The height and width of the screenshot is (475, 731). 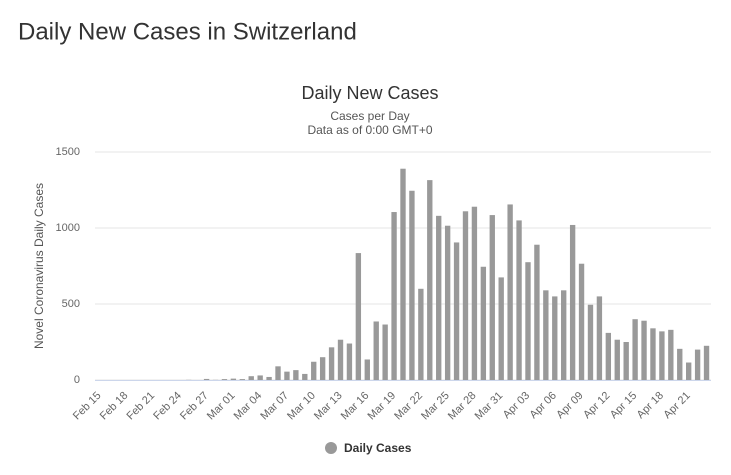 I want to click on x-tick-label: Feb 21, so click(x=141, y=406).